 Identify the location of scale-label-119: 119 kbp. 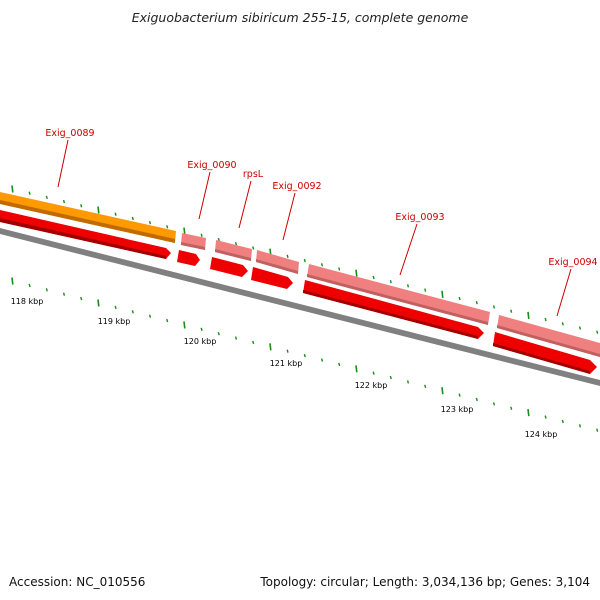
(114, 321).